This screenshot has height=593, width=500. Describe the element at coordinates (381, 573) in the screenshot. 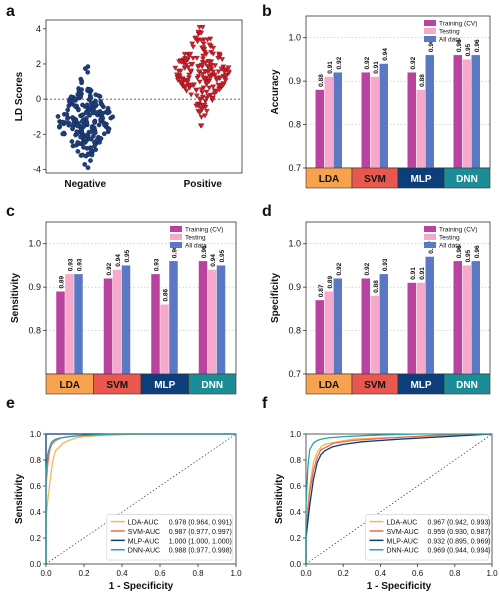

I see `x-tick-label: 0.4` at that location.